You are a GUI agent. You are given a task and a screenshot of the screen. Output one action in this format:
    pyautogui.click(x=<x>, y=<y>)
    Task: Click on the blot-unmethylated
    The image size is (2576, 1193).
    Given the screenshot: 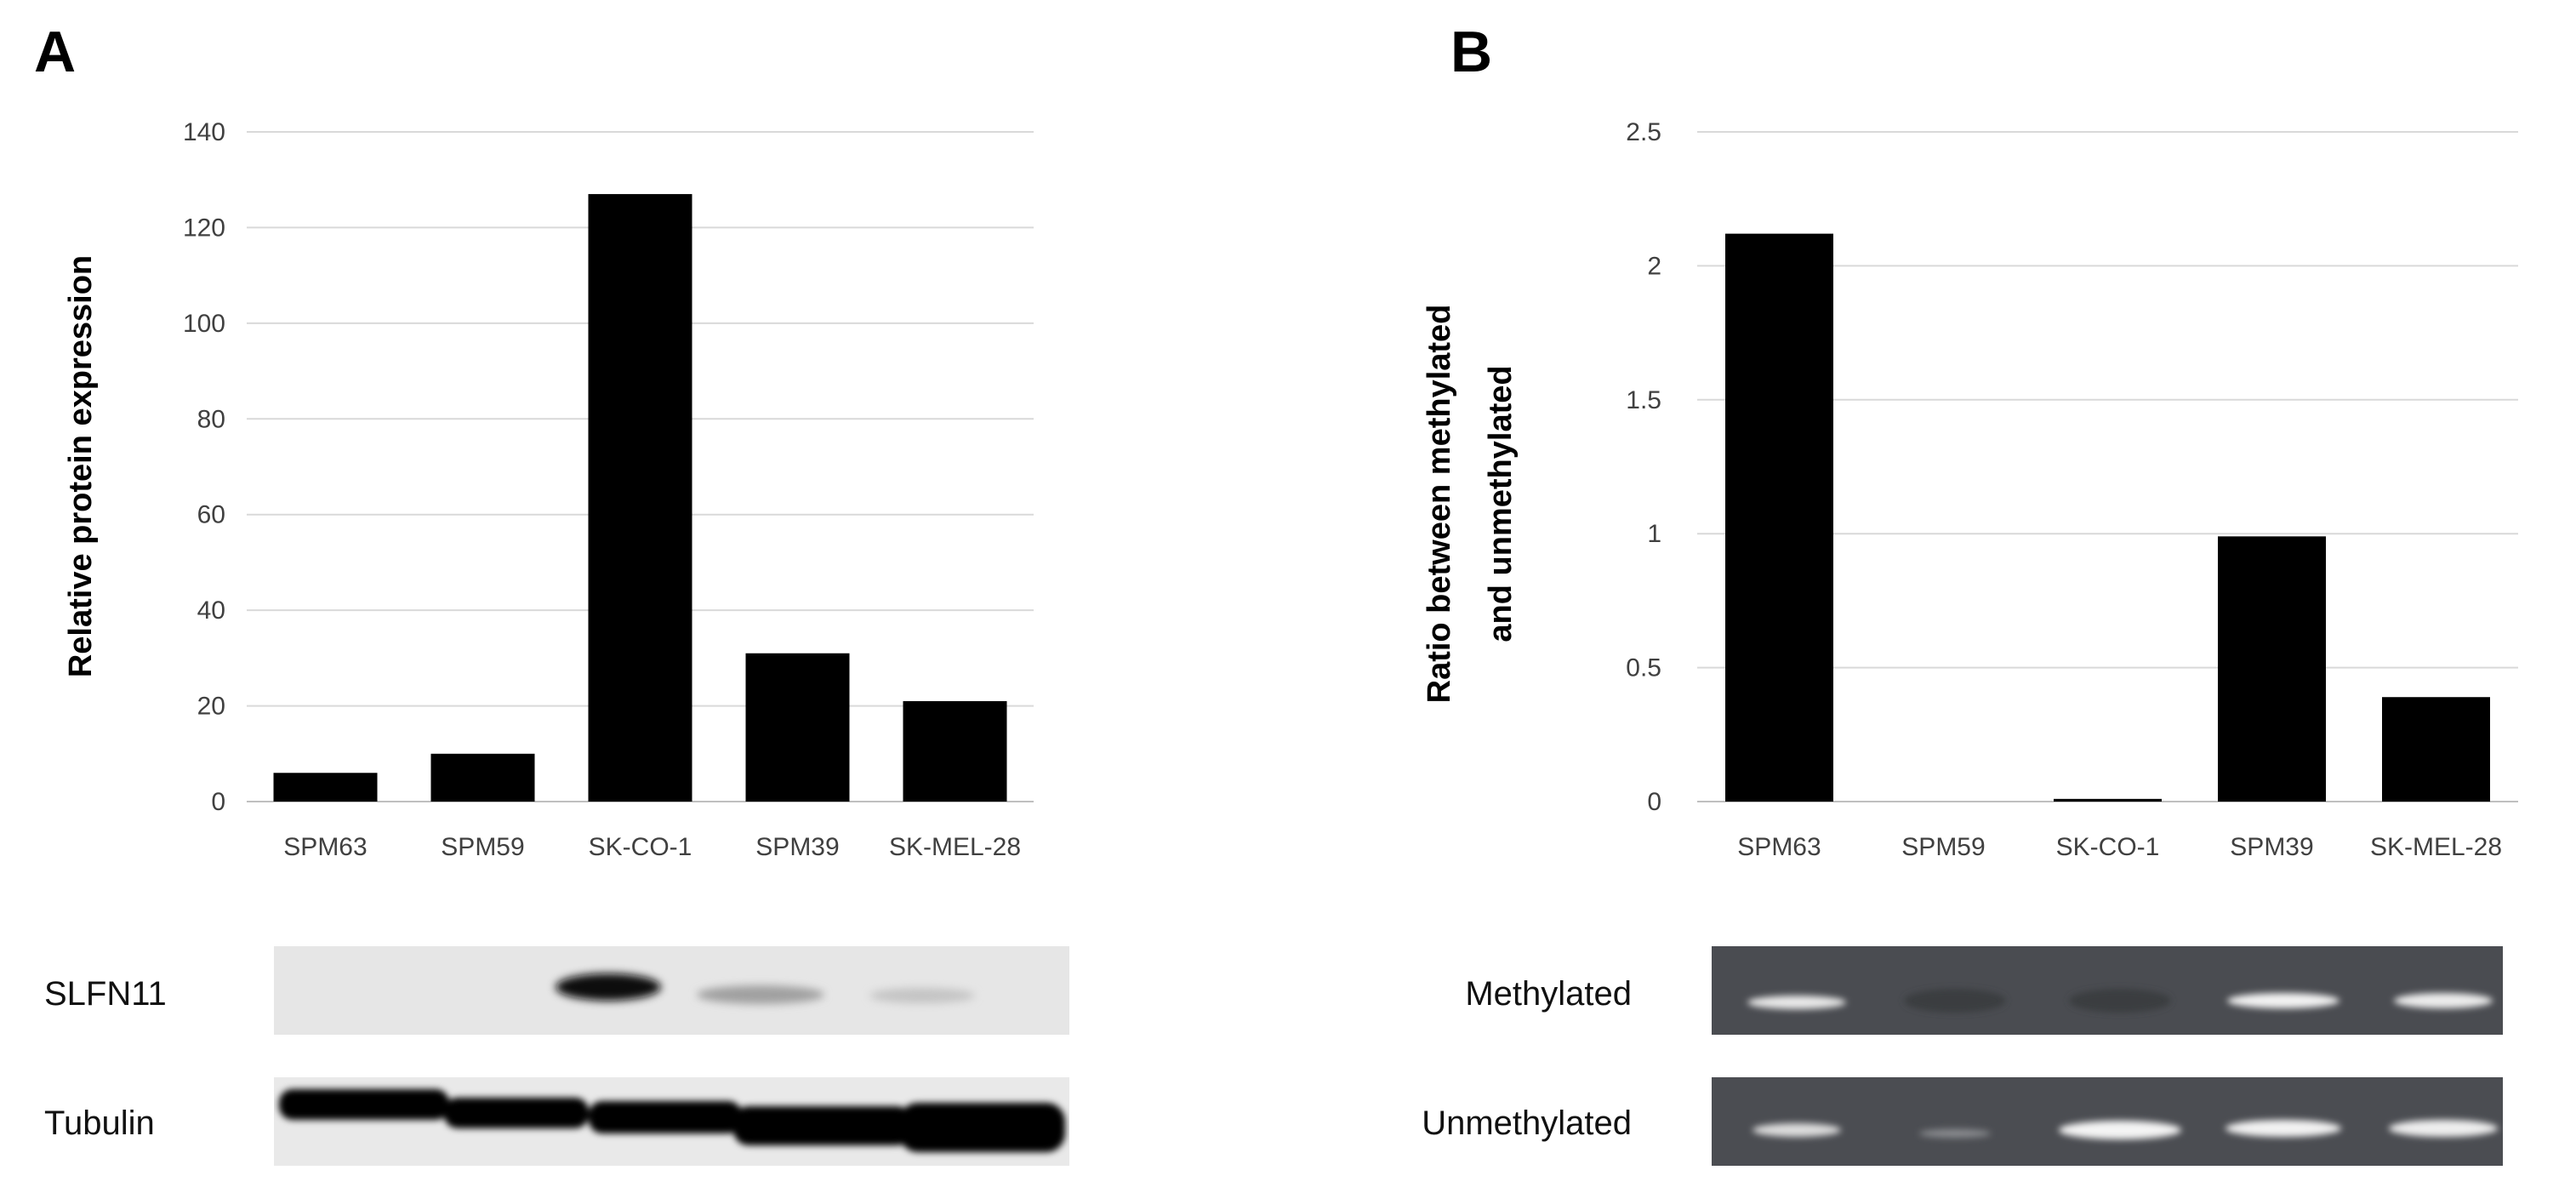 What is the action you would take?
    pyautogui.click(x=2108, y=1121)
    